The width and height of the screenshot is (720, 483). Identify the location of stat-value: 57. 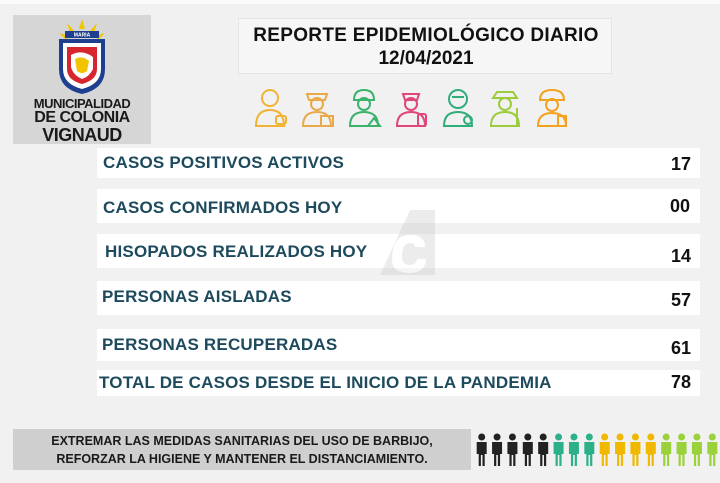
(681, 300).